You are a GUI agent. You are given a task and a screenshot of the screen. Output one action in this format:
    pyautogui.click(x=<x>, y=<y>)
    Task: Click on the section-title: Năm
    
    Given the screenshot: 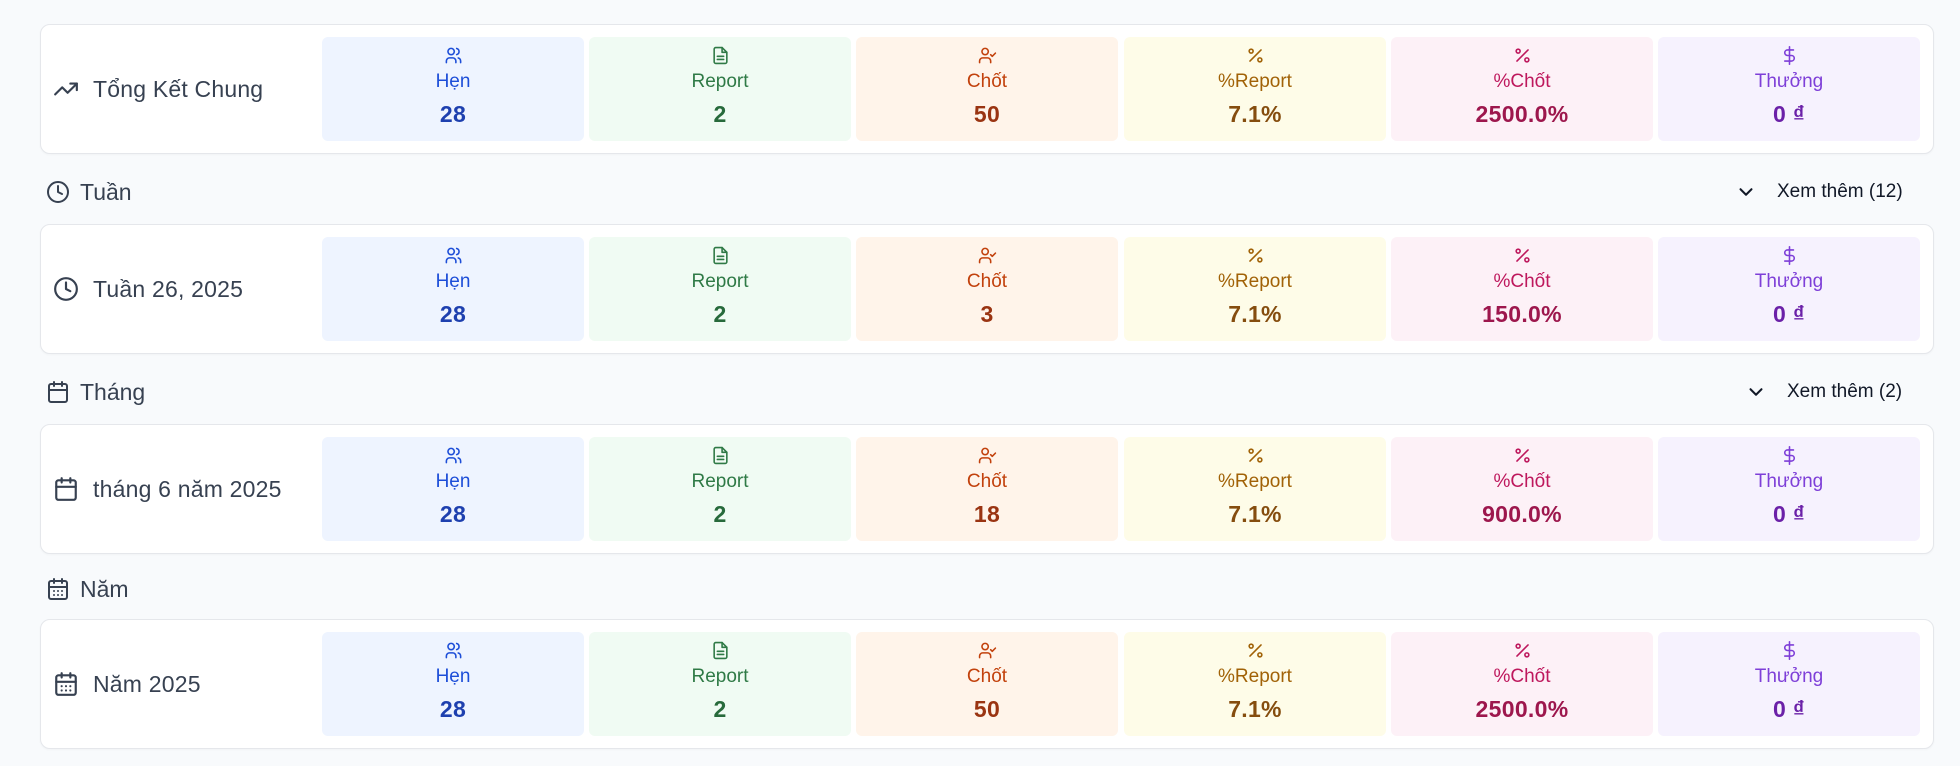 What is the action you would take?
    pyautogui.click(x=104, y=588)
    